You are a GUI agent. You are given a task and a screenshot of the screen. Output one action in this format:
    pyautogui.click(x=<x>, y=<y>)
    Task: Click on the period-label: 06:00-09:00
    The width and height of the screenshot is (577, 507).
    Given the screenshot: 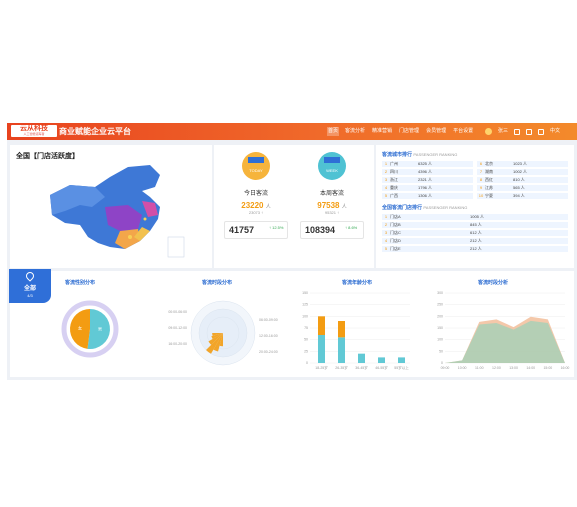 What is the action you would take?
    pyautogui.click(x=268, y=320)
    